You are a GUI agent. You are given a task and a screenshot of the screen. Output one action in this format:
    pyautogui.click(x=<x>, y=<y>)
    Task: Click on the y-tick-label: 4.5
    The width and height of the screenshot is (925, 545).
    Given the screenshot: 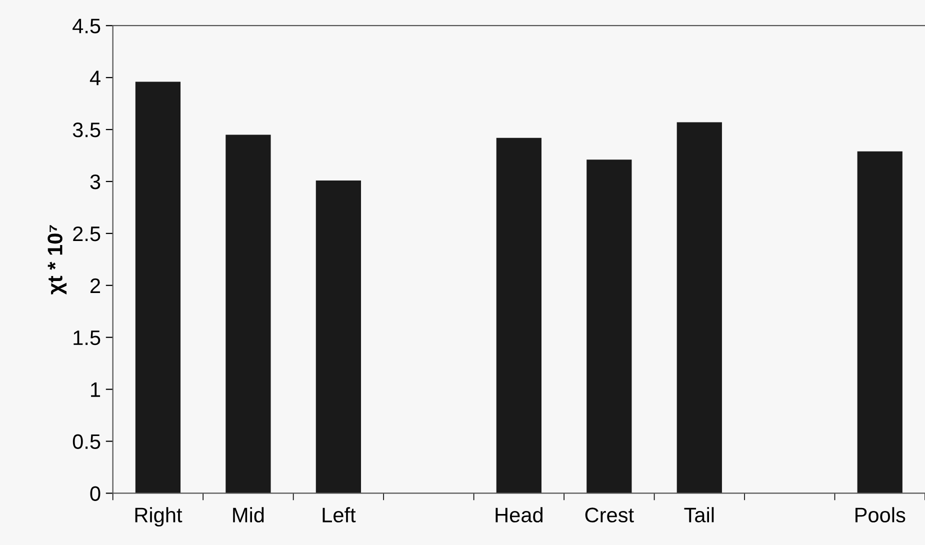 What is the action you would take?
    pyautogui.click(x=86, y=26)
    